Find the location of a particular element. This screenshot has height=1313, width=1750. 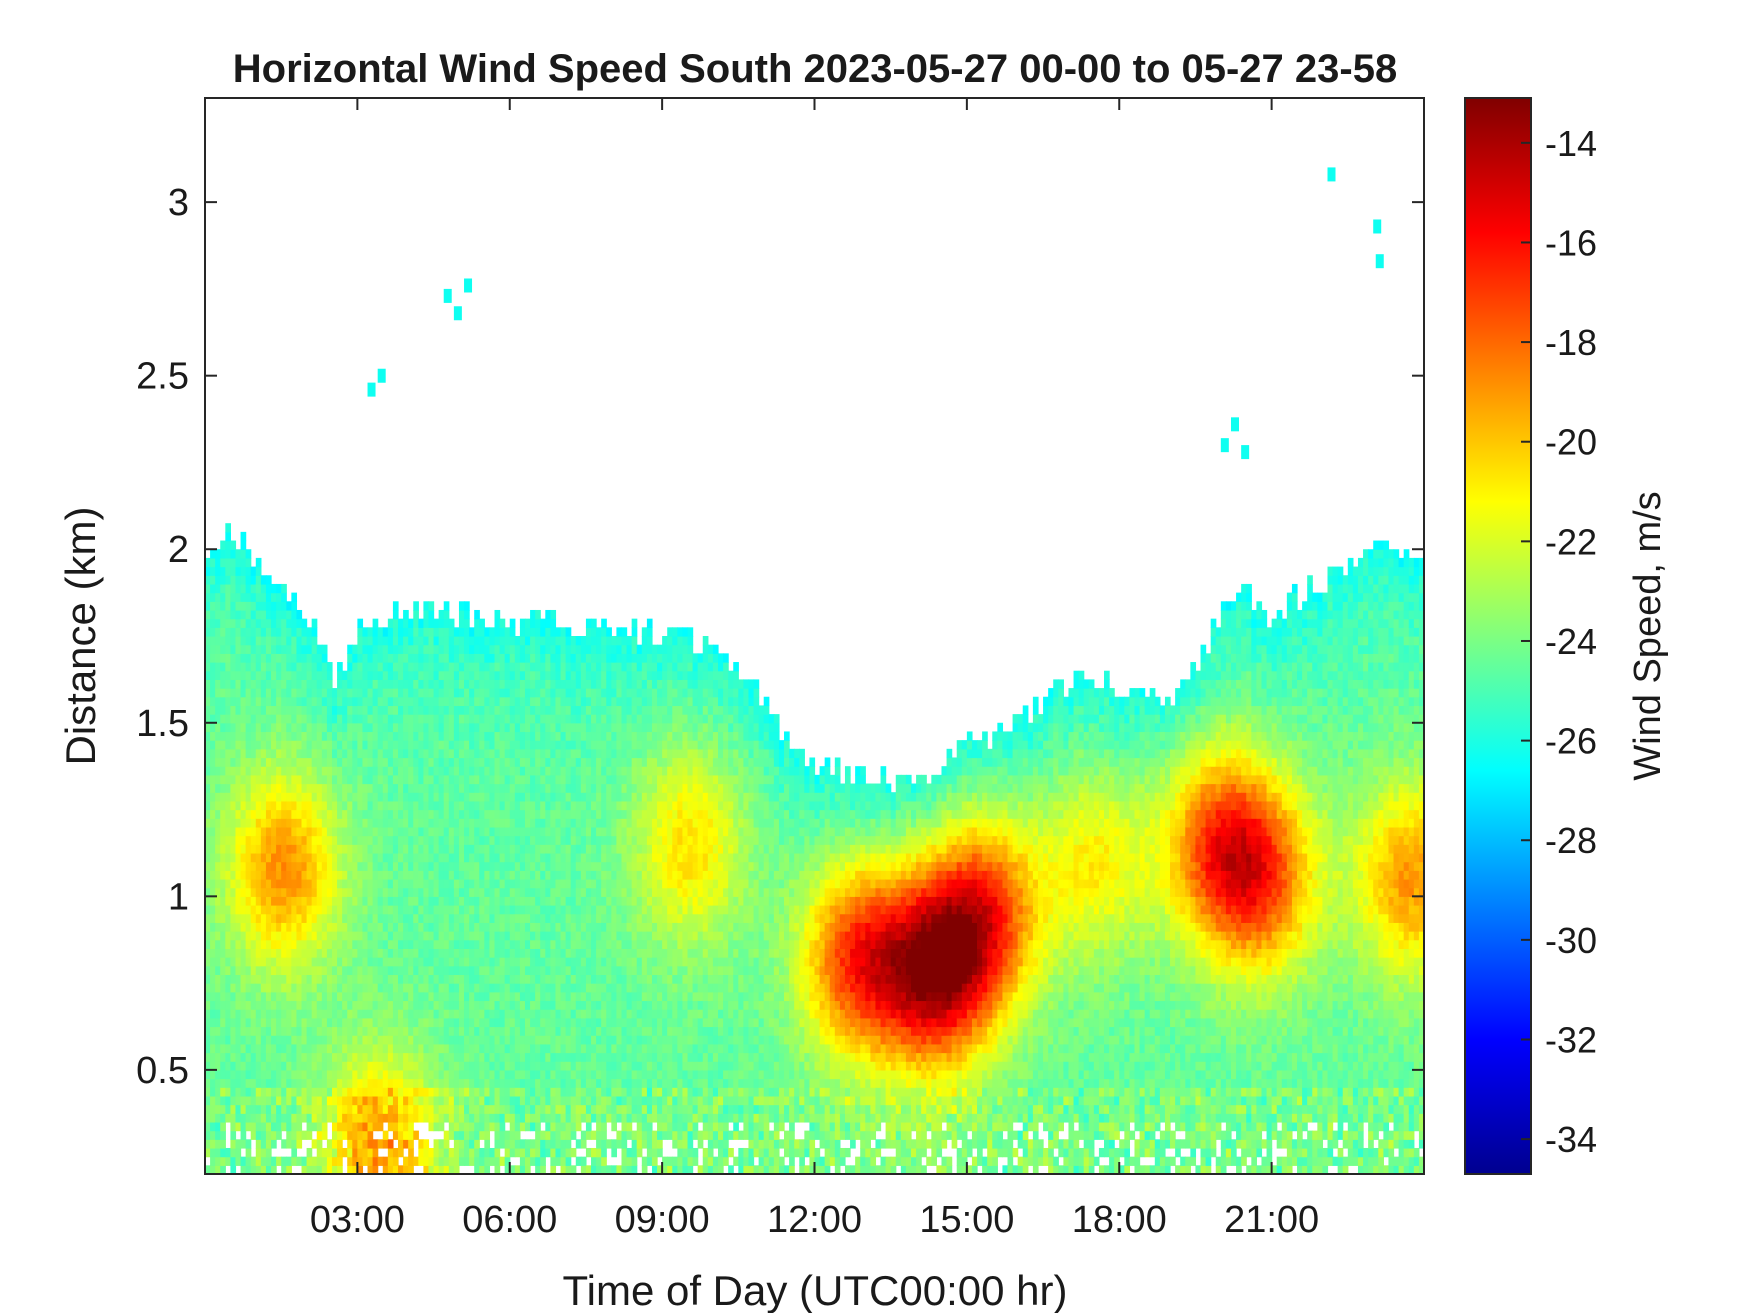

colorbar-tick-label: -32 is located at coordinates (1571, 1040).